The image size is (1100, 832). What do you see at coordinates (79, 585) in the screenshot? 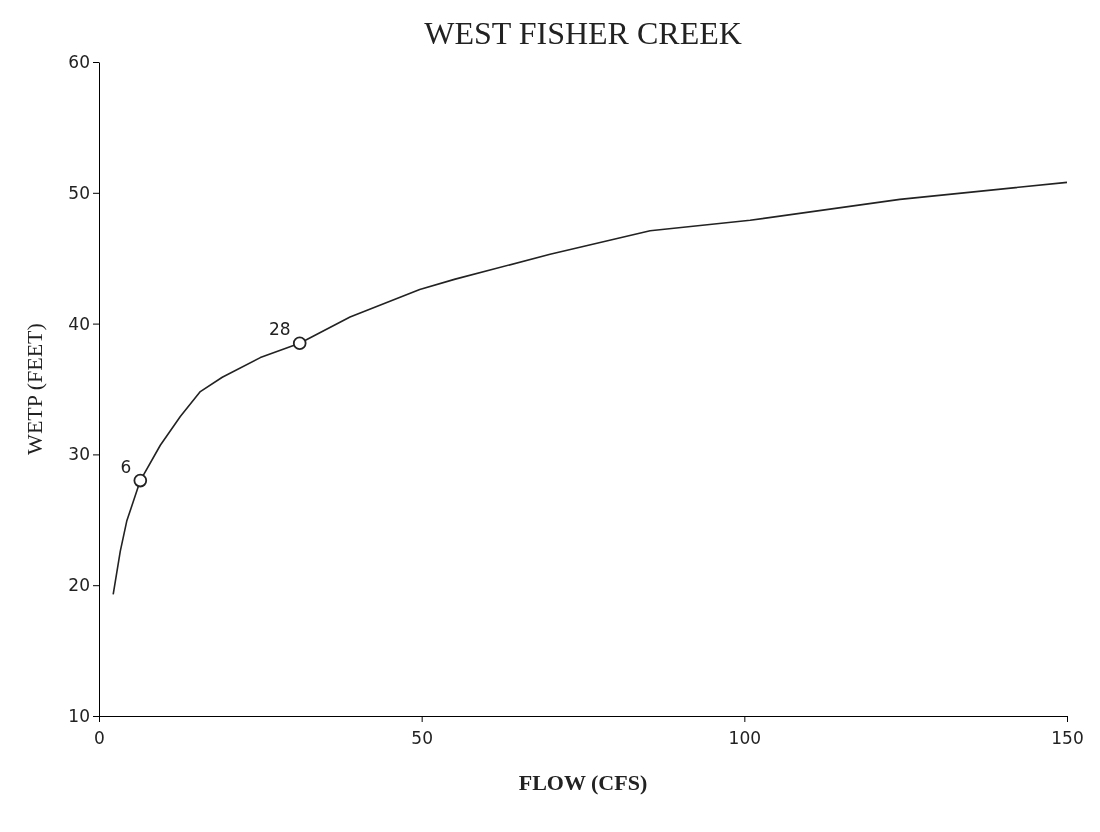
I see `y-tick-label: 20` at bounding box center [79, 585].